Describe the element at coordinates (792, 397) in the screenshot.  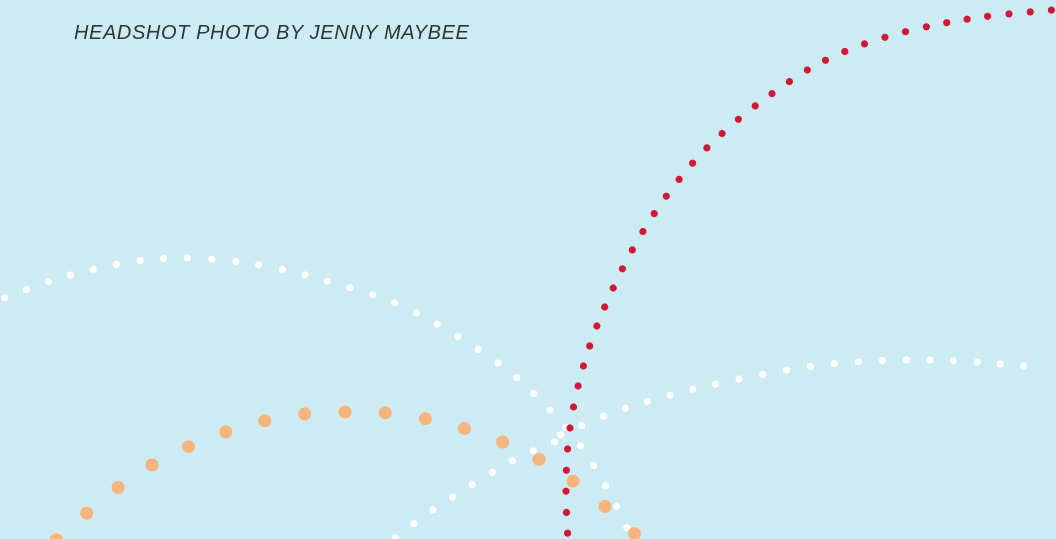
I see `white-dotted-arc-right` at that location.